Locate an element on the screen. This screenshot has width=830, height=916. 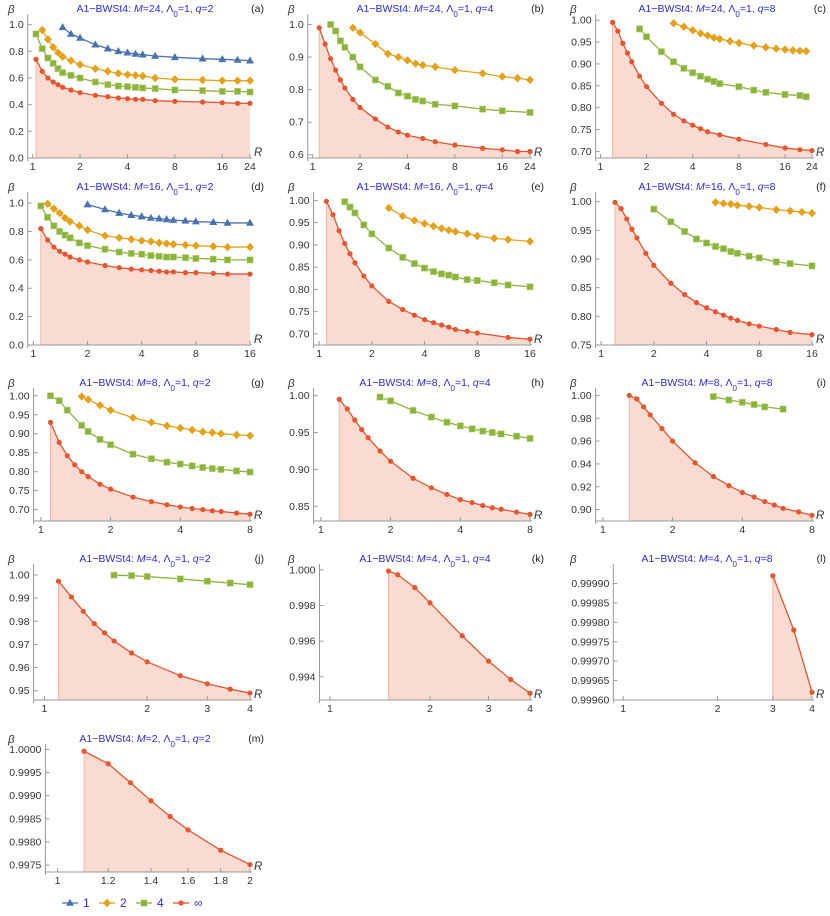
series-inf is located at coordinates (167, 808).